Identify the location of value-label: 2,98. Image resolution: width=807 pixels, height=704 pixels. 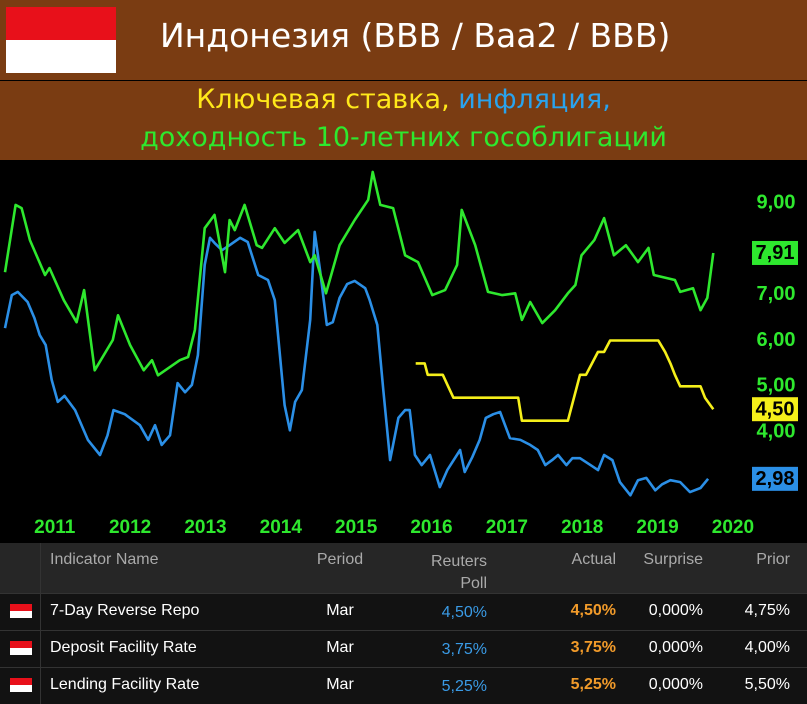
(775, 479).